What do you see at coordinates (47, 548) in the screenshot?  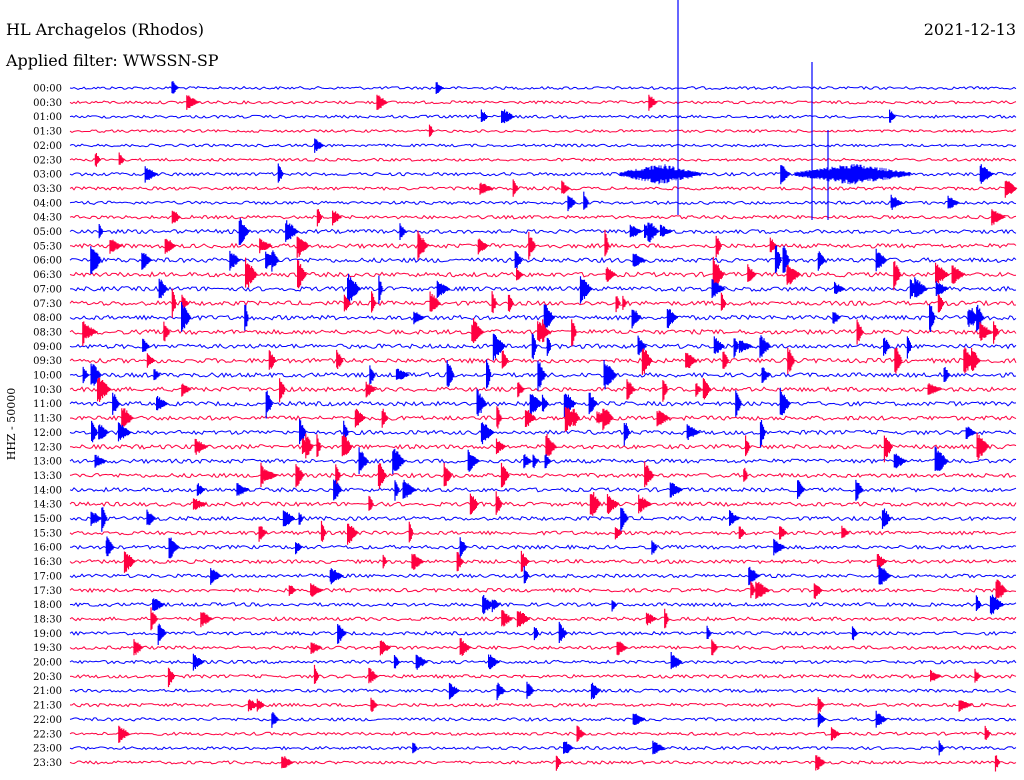 I see `row-time-label: 16:00` at bounding box center [47, 548].